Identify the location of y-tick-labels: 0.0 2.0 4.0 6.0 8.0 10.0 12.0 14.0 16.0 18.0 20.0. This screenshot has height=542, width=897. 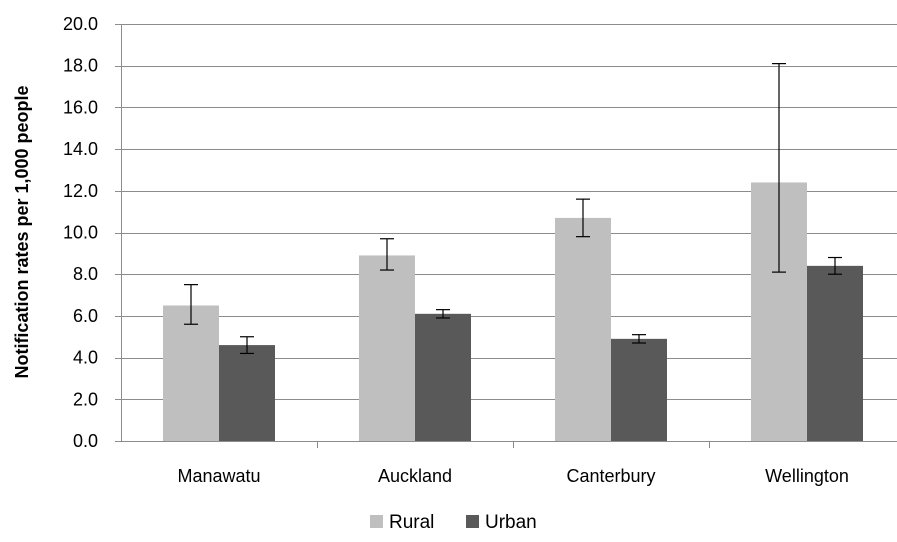
(80, 232).